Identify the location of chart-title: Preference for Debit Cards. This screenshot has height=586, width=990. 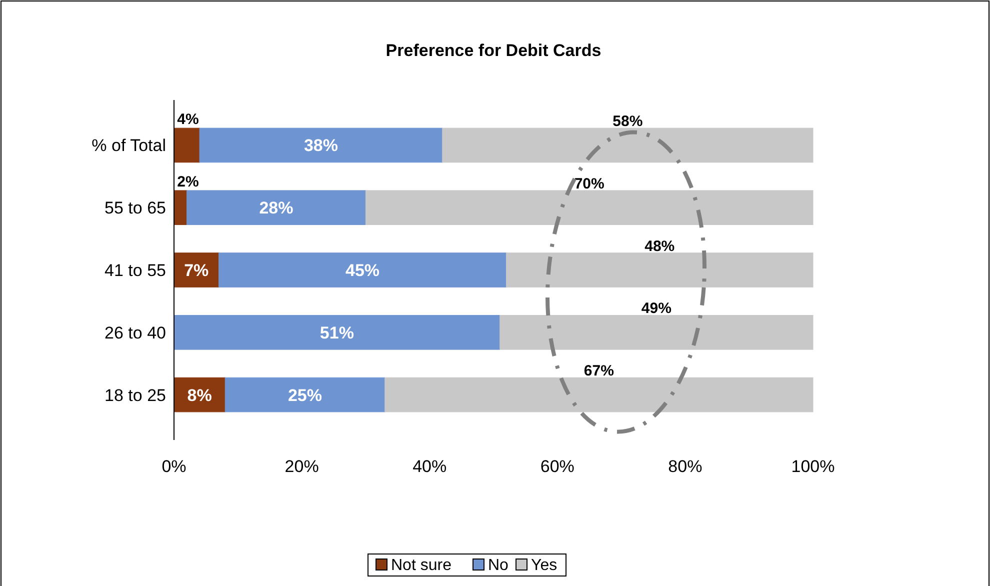
(494, 50).